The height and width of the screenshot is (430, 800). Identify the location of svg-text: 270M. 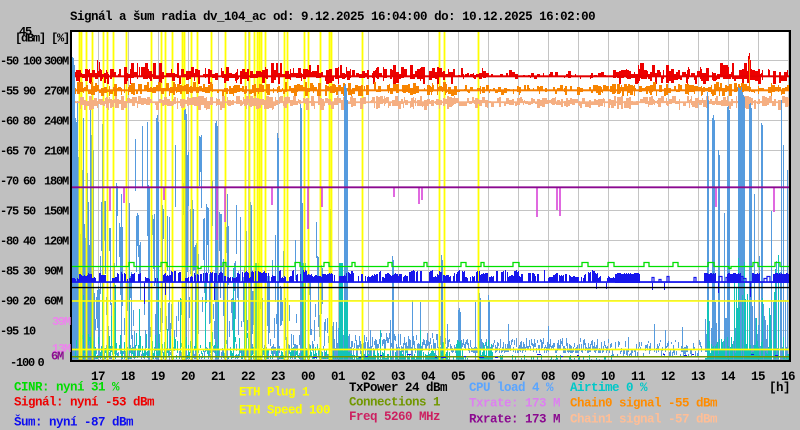
(56, 92).